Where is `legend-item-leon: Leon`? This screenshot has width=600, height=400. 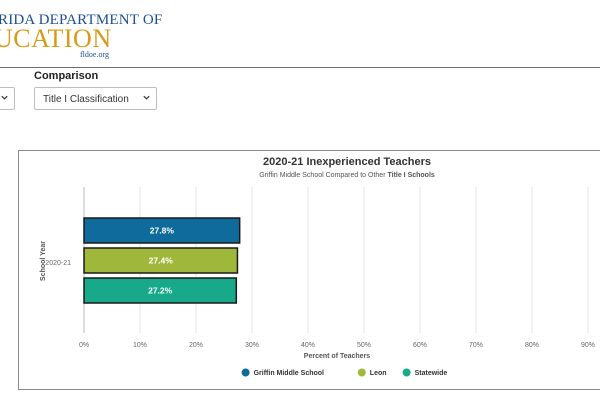 legend-item-leon: Leon is located at coordinates (372, 373).